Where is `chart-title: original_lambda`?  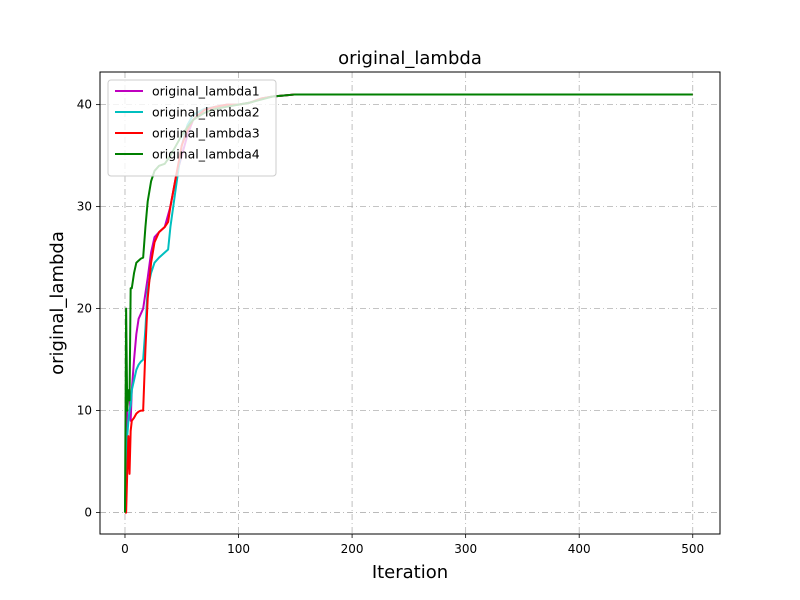
chart-title: original_lambda is located at coordinates (410, 58).